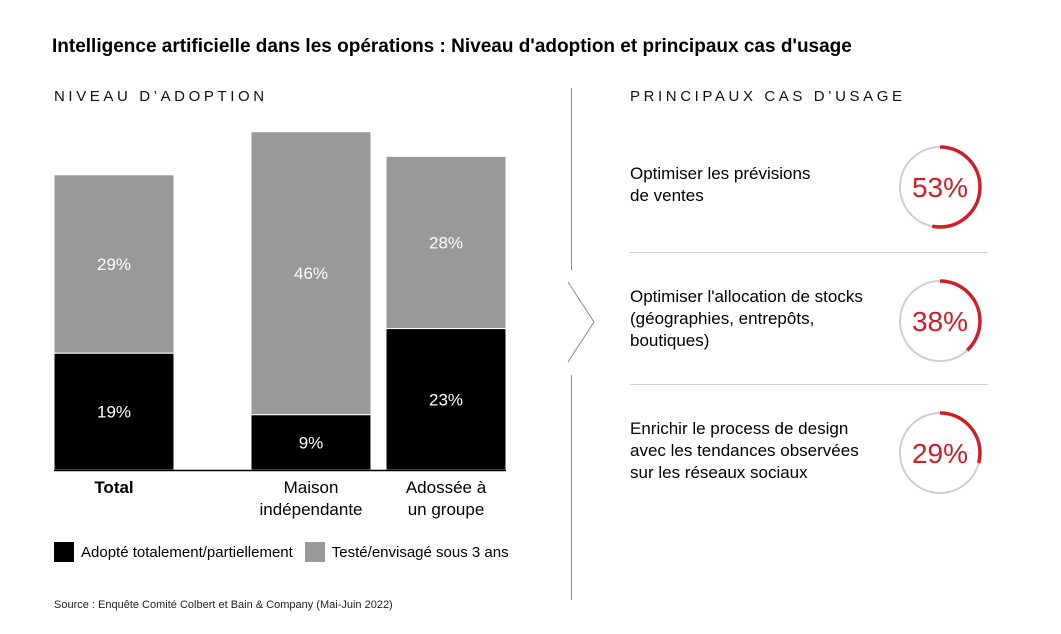 This screenshot has width=1061, height=634. What do you see at coordinates (446, 509) in the screenshot?
I see `category-label-line: un groupe` at bounding box center [446, 509].